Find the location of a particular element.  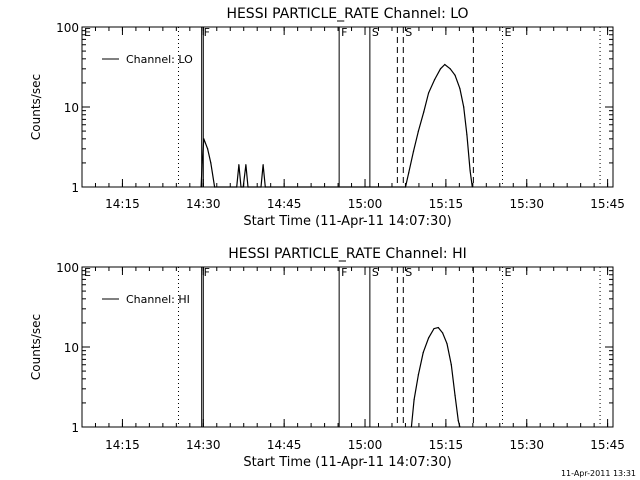

generated-timestamp: 11-Apr-2011 13:31 is located at coordinates (598, 473).